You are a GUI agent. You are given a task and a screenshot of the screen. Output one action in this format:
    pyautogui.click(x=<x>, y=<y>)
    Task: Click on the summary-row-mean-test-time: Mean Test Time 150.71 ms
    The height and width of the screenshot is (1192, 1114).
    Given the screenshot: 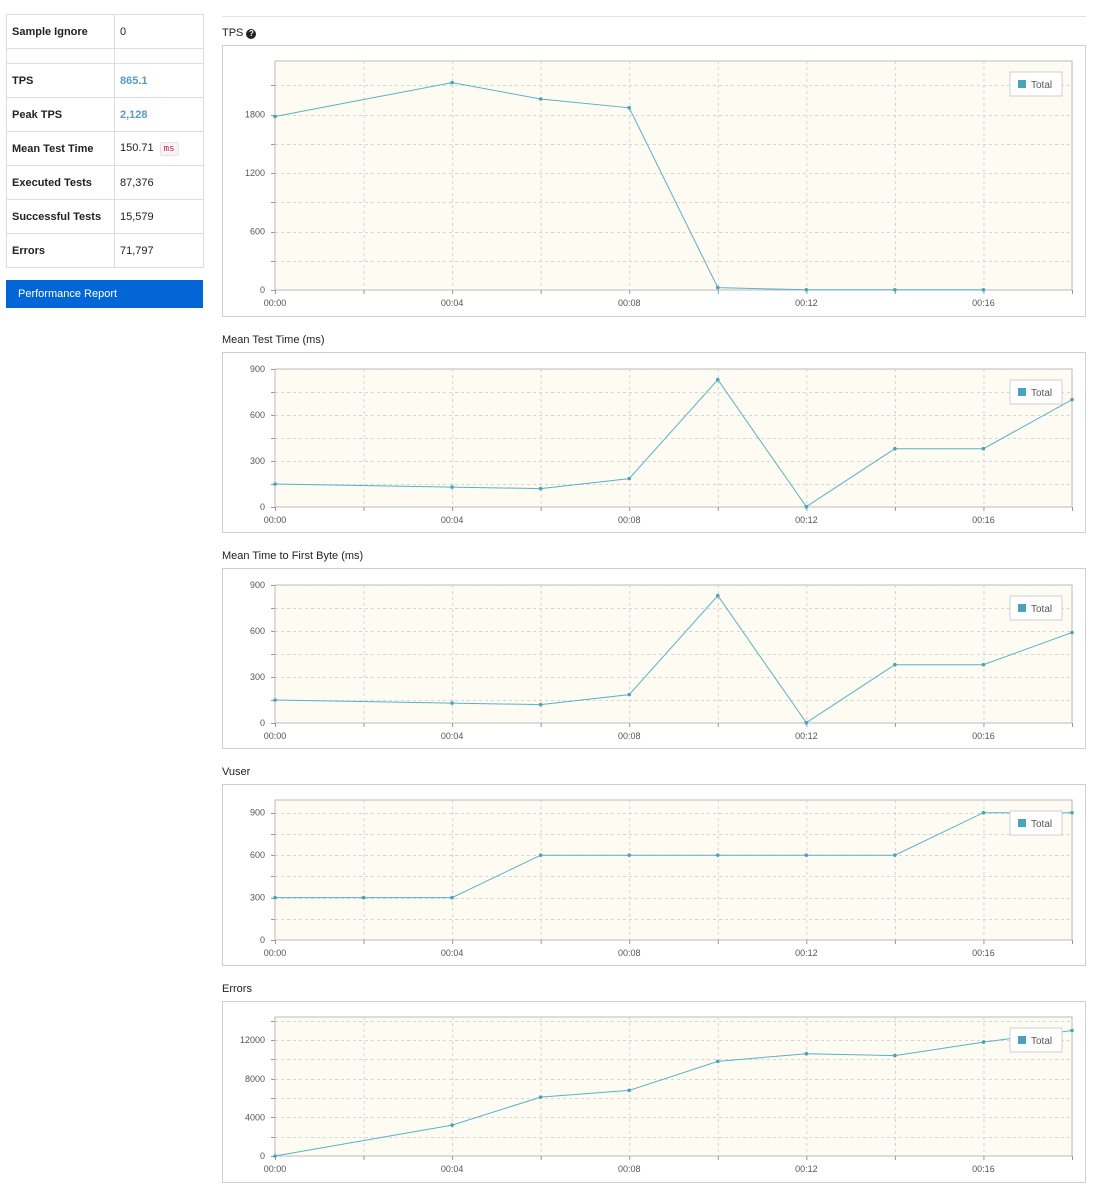 What is the action you would take?
    pyautogui.click(x=105, y=148)
    